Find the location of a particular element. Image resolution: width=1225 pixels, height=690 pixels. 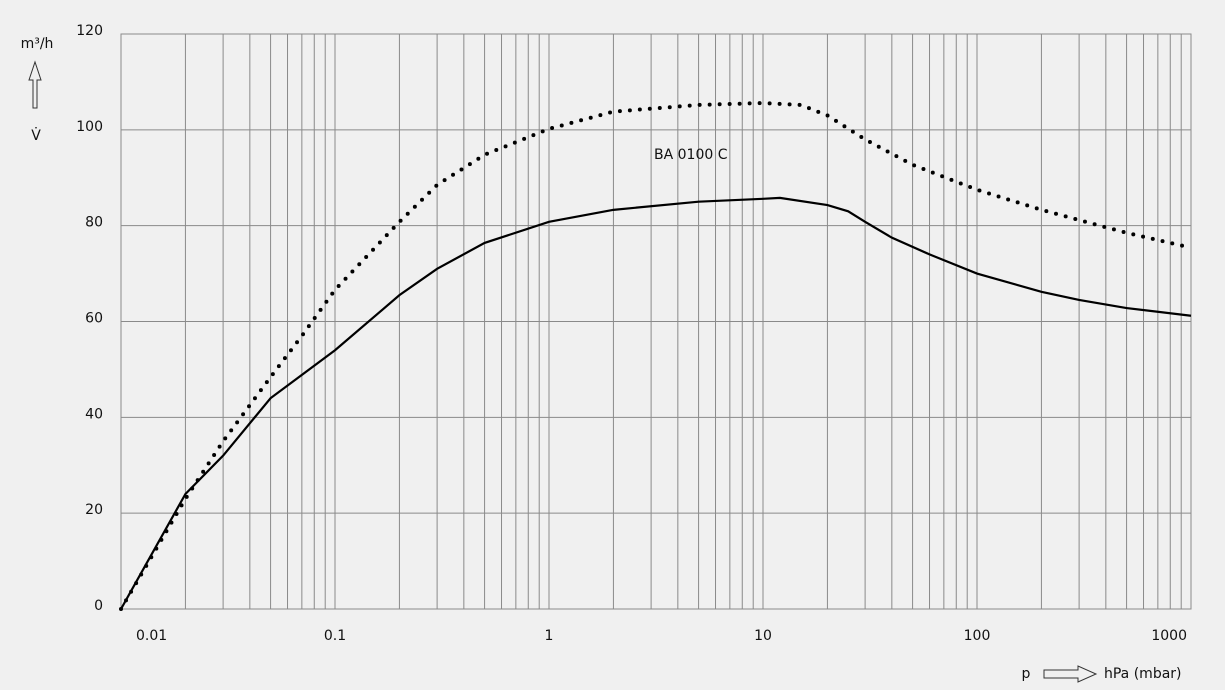

y-tick-label: 0 is located at coordinates (98, 606).